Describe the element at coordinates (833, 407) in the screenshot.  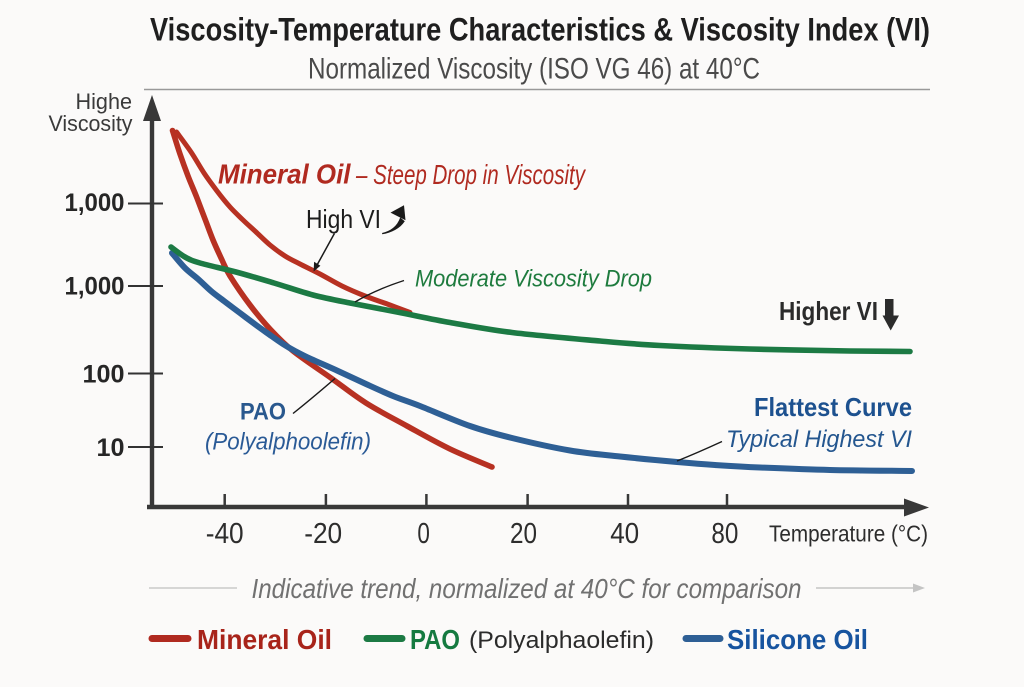
I see `svg-text: Flattest Curve` at that location.